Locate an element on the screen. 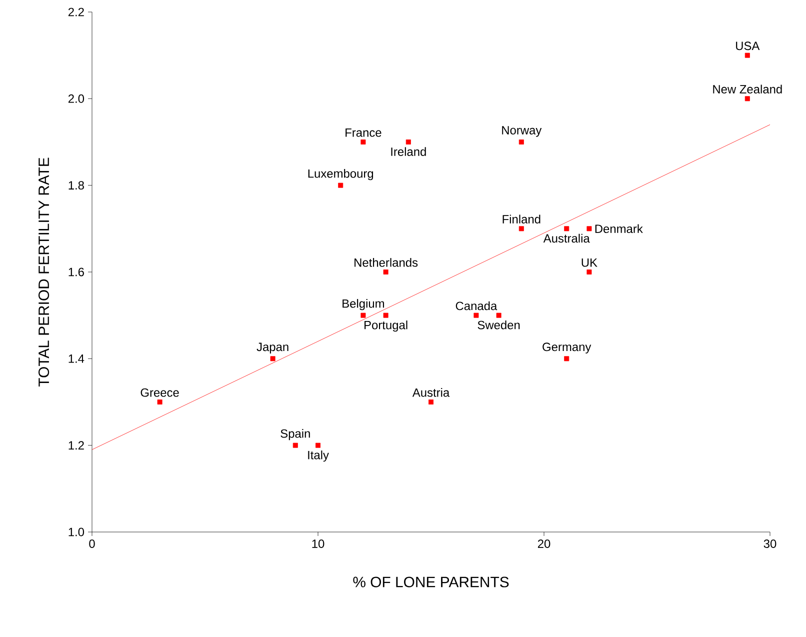 The width and height of the screenshot is (806, 637). annotation: Denmark is located at coordinates (619, 229).